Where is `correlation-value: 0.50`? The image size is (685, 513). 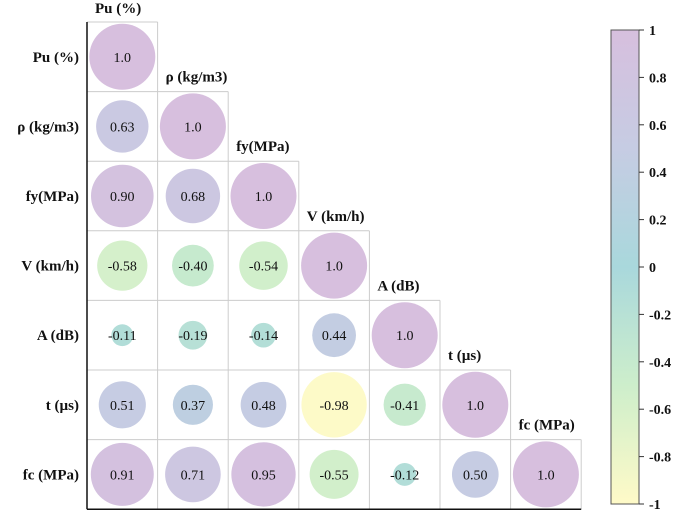
correlation-value: 0.50 is located at coordinates (475, 475).